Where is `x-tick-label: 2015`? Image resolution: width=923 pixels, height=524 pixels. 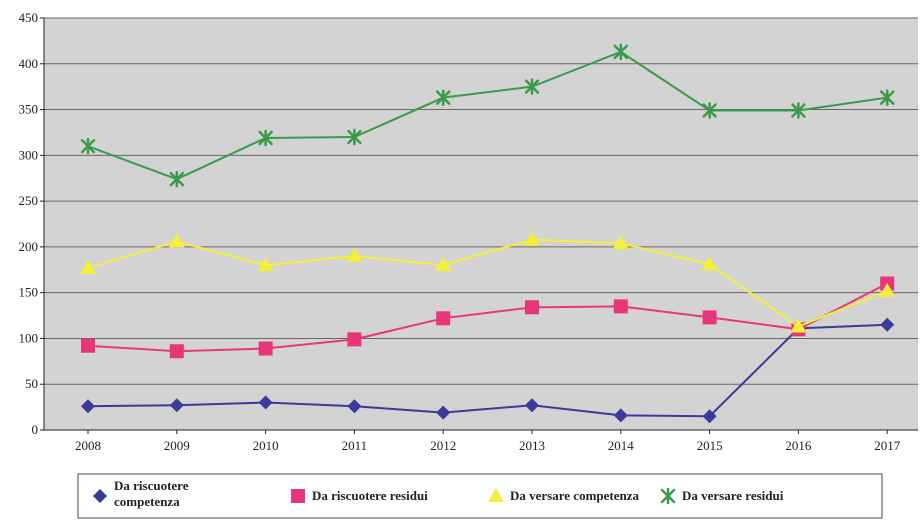
x-tick-label: 2015 is located at coordinates (710, 445).